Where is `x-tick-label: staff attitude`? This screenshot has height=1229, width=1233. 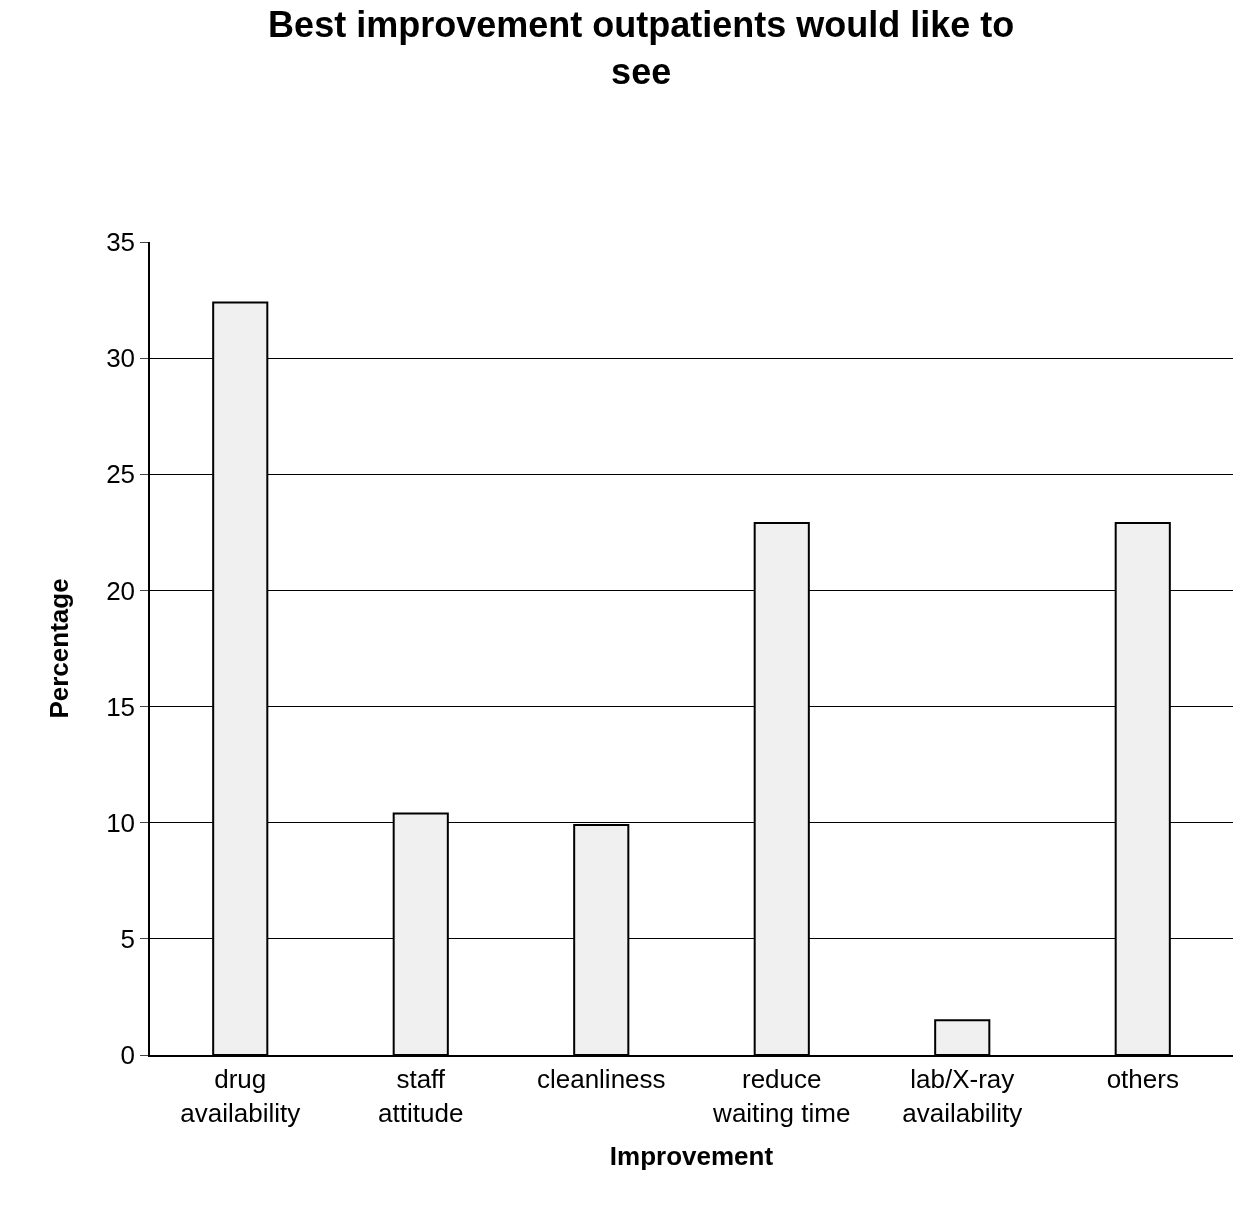 x-tick-label: staff attitude is located at coordinates (421, 1095).